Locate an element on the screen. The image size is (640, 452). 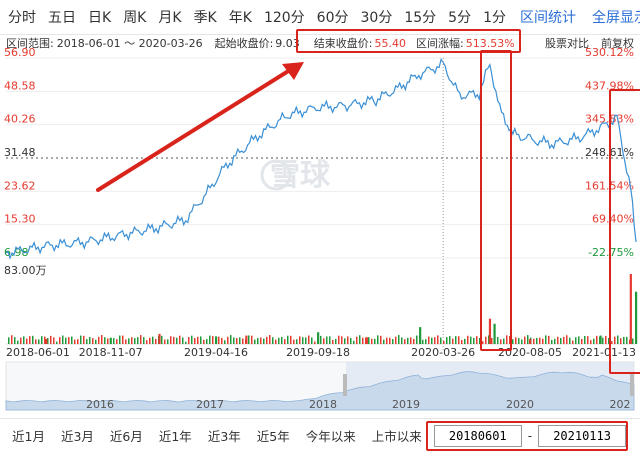
adjust-button: 前复权 is located at coordinates (617, 43).